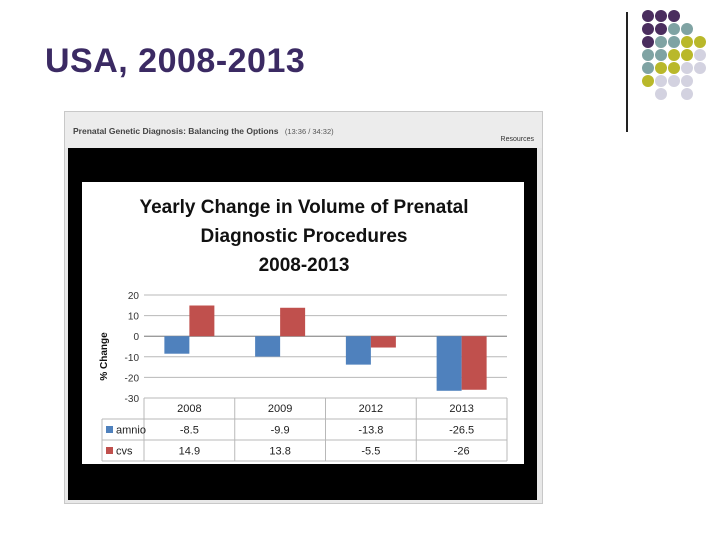 The image size is (720, 540). Describe the element at coordinates (132, 399) in the screenshot. I see `y-tick-label: -30` at that location.